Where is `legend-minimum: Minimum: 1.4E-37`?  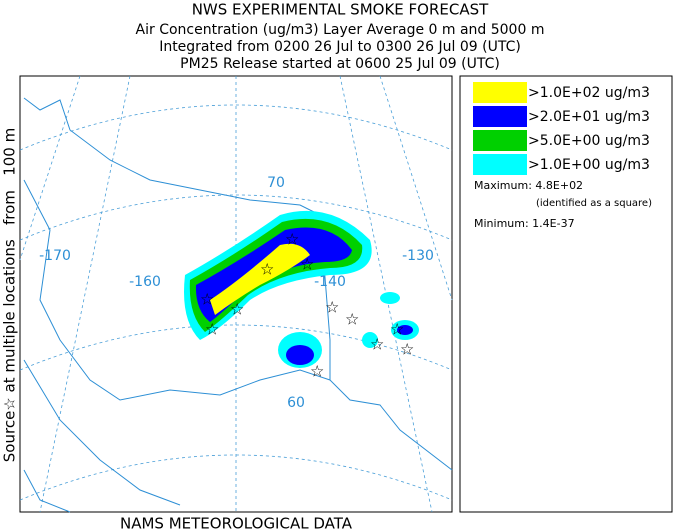
legend-minimum: Minimum: 1.4E-37 is located at coordinates (524, 223).